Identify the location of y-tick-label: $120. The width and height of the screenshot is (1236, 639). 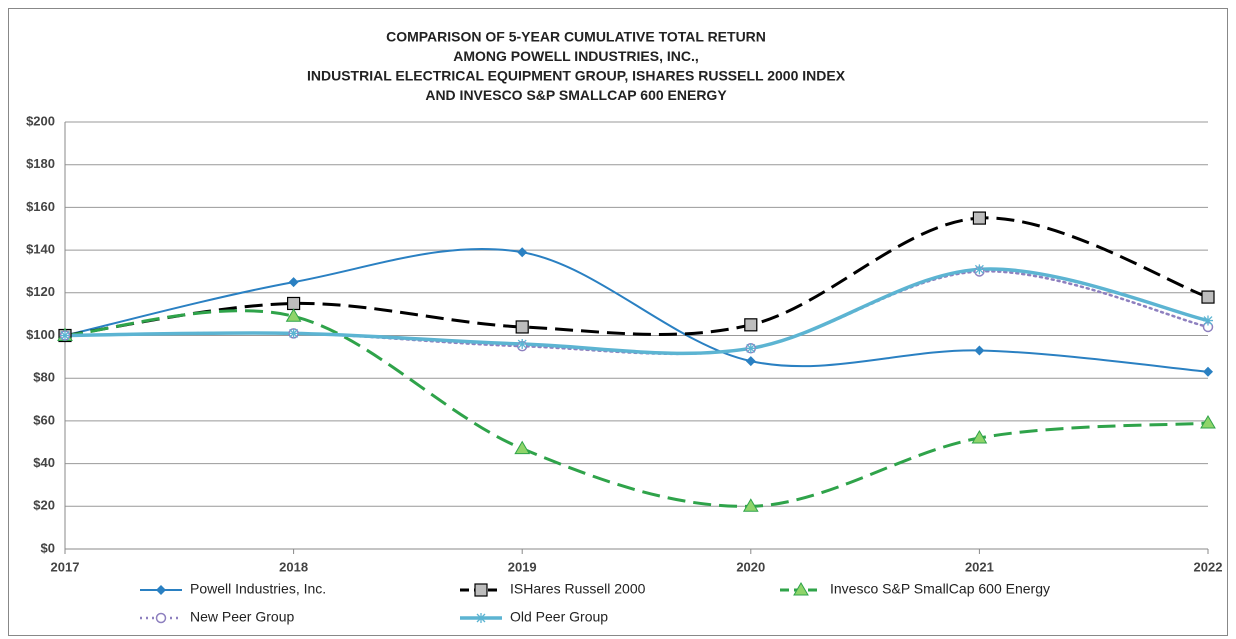
(40, 291).